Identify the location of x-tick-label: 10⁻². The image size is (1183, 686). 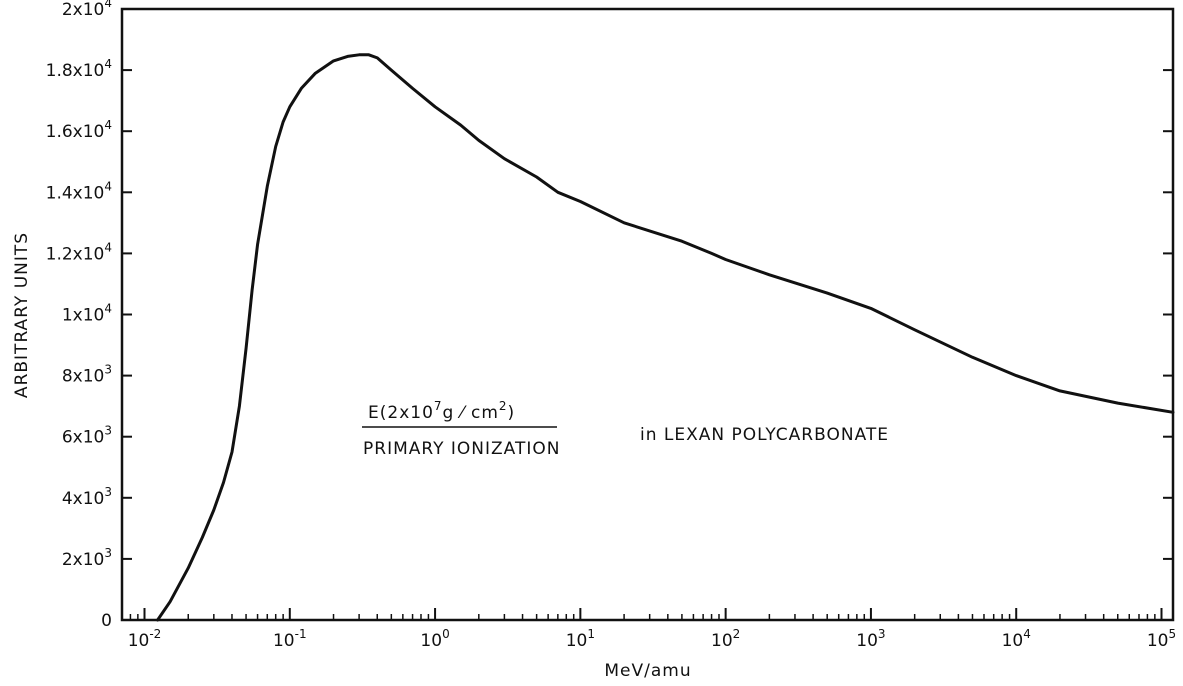
(145, 639).